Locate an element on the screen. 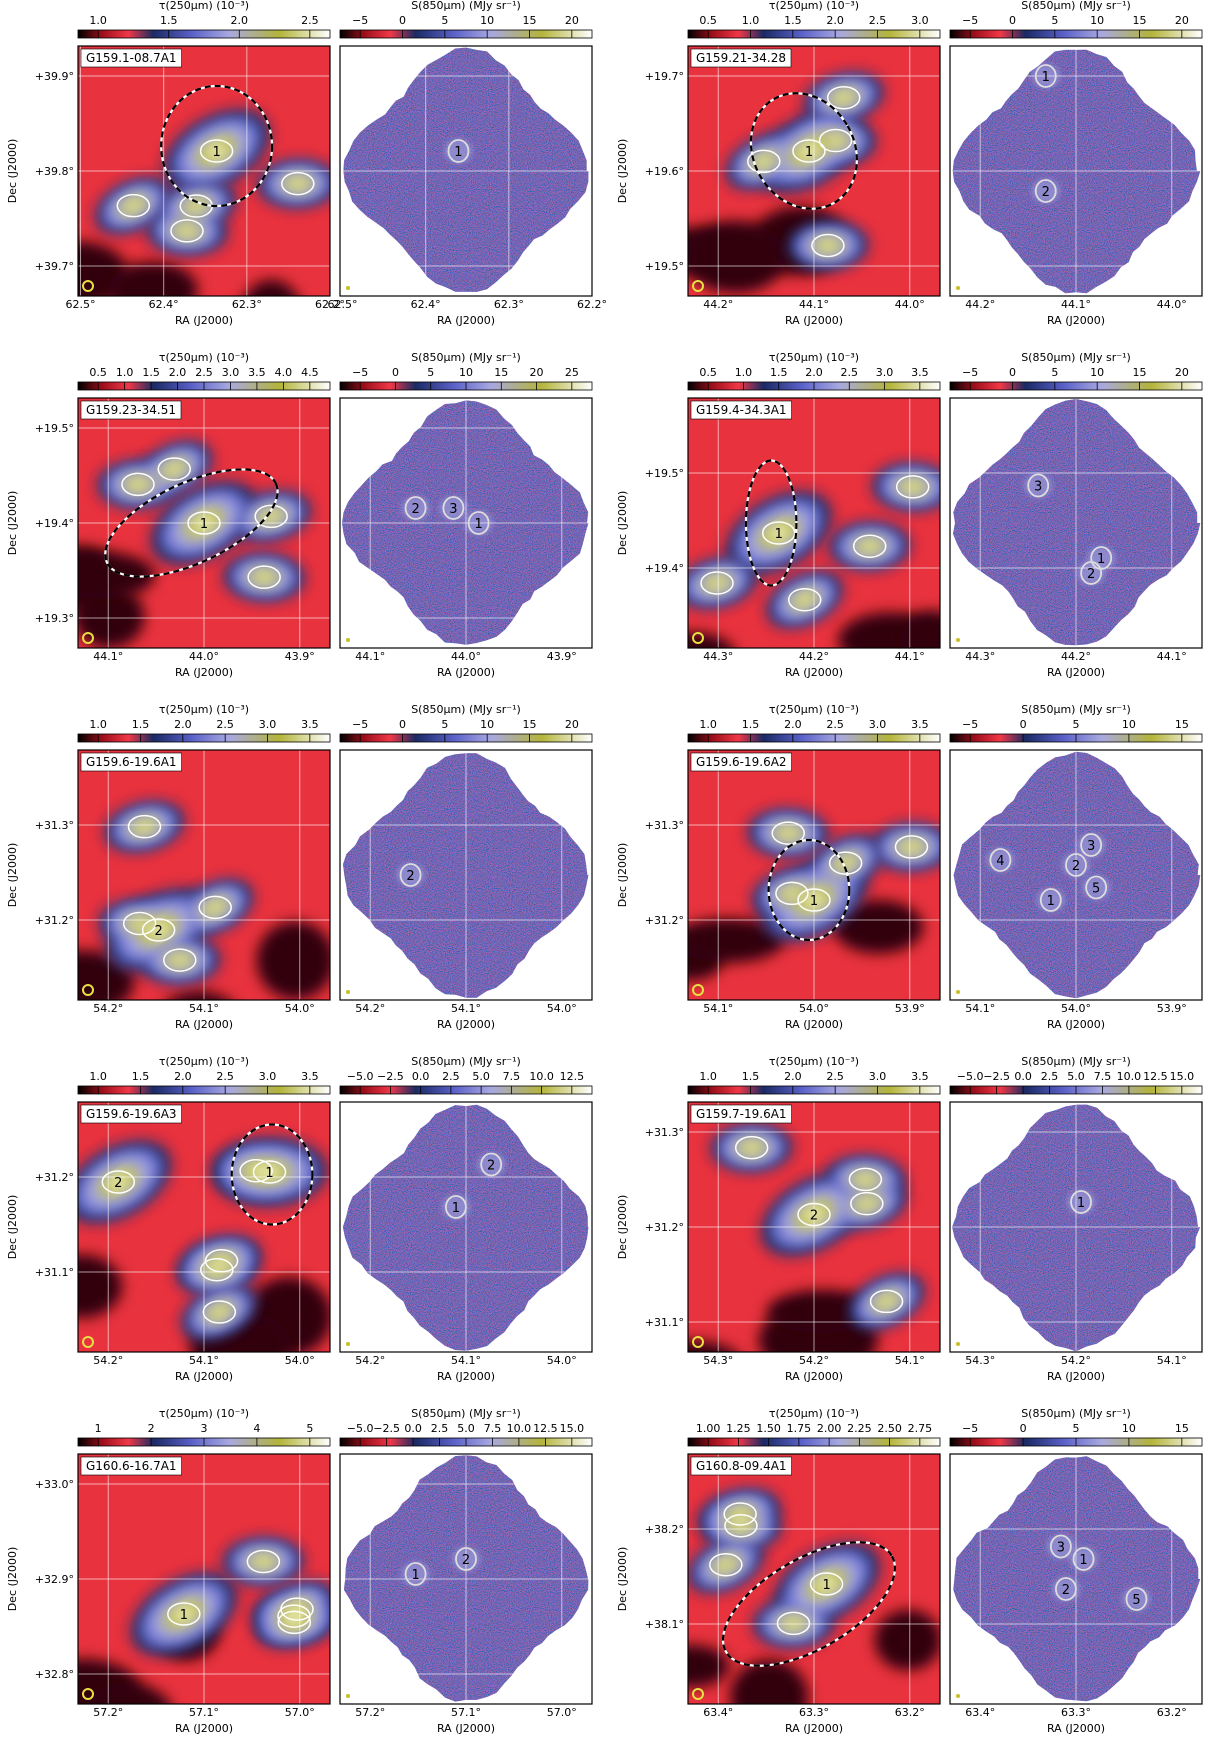  ra-tick-label: 44.1° is located at coordinates (108, 656).